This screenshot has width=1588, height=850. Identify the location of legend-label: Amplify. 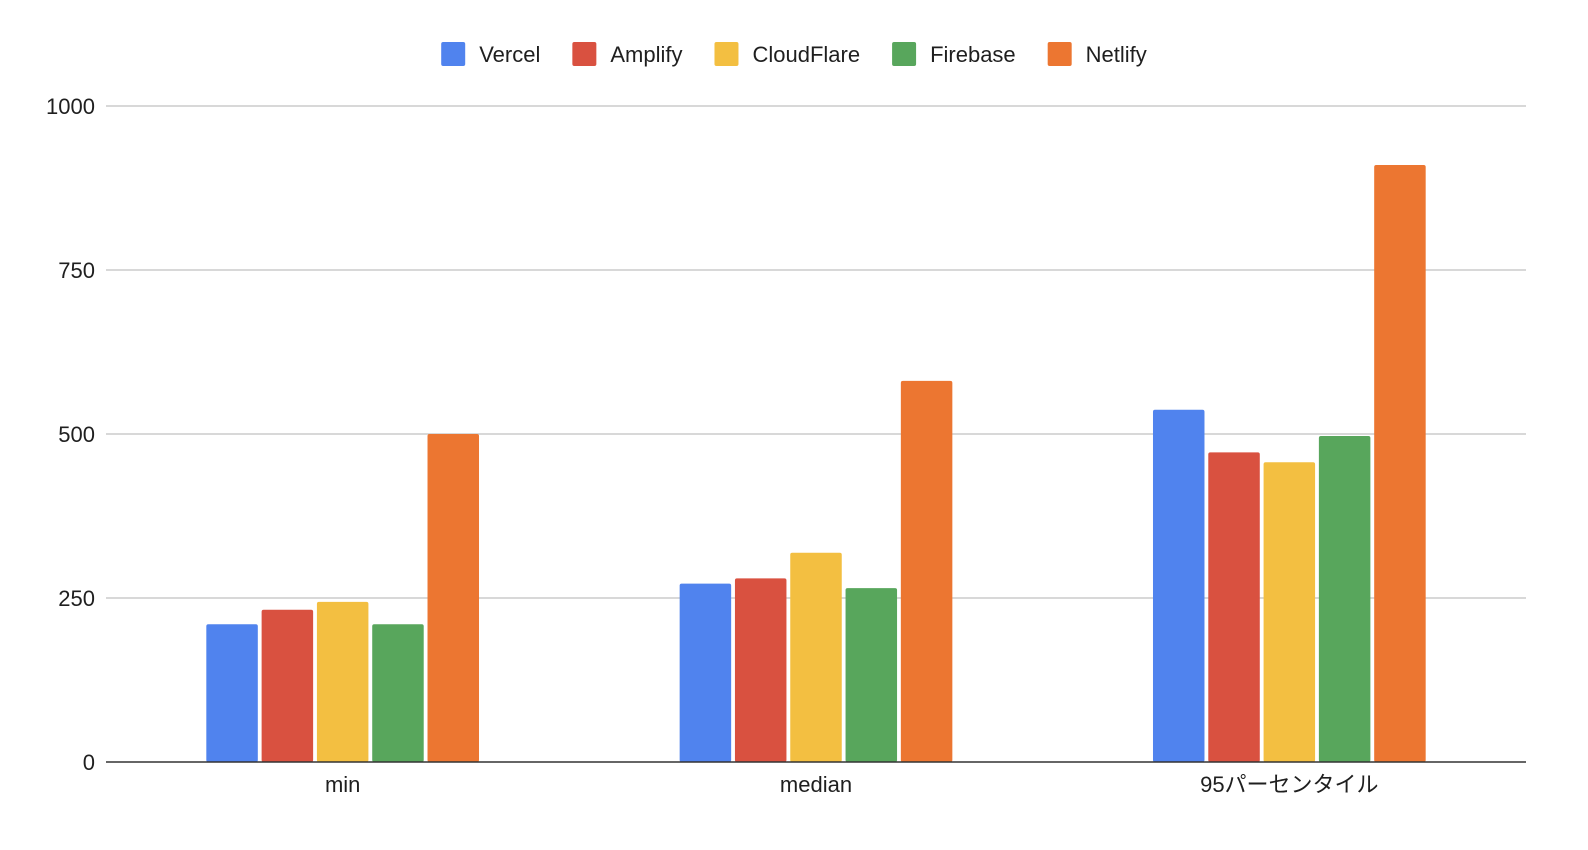
(646, 54).